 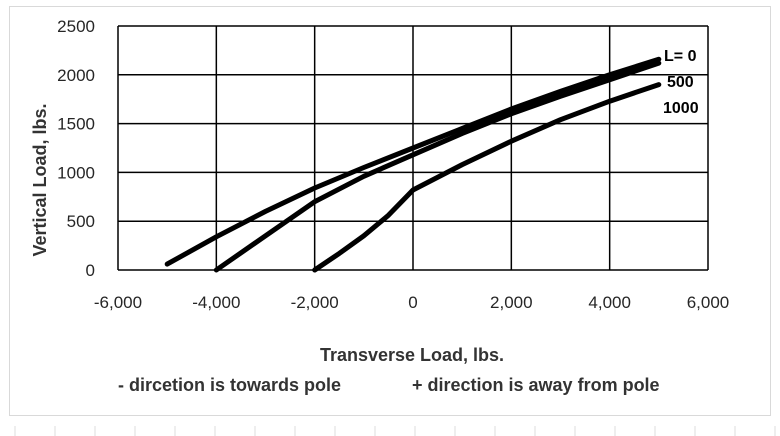 I want to click on x-tick-label: -4,000, so click(x=216, y=302).